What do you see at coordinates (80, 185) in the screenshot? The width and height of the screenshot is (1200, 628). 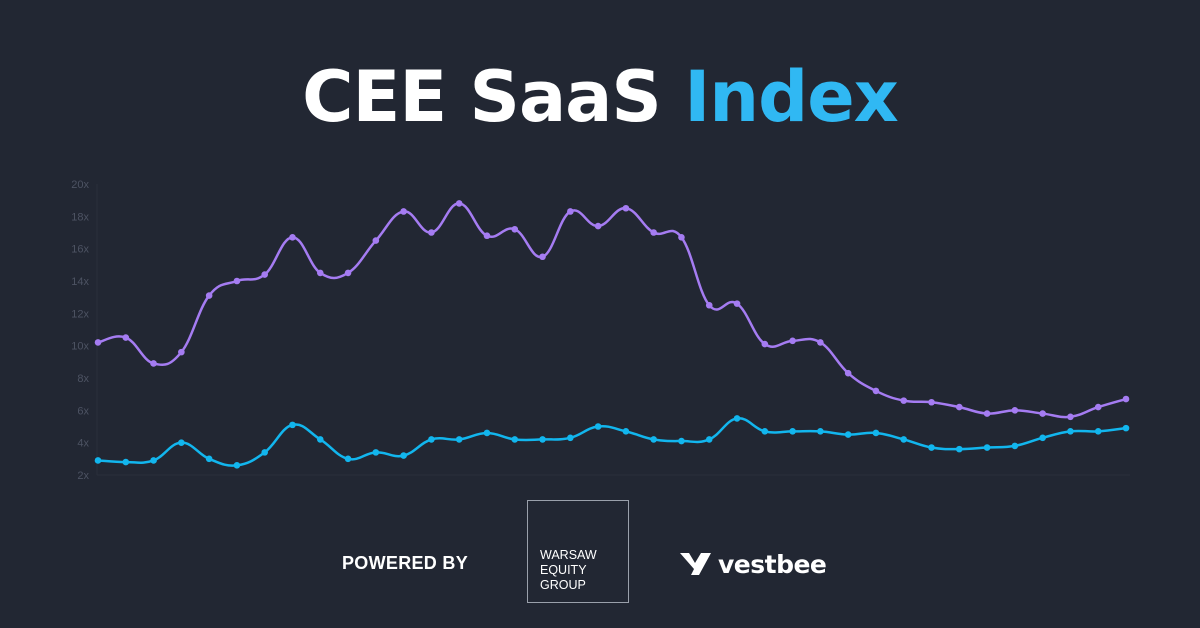 I see `y-tick-label: 20x` at bounding box center [80, 185].